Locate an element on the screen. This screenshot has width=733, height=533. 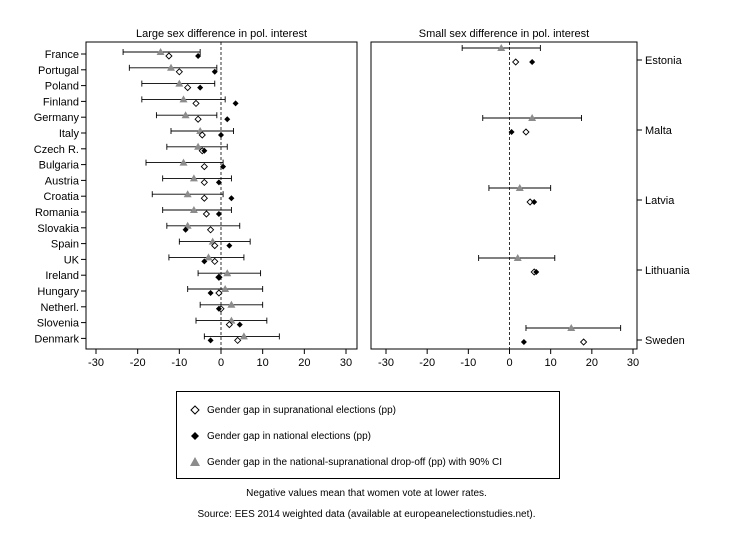
category-label: Netherl. is located at coordinates (59, 308).